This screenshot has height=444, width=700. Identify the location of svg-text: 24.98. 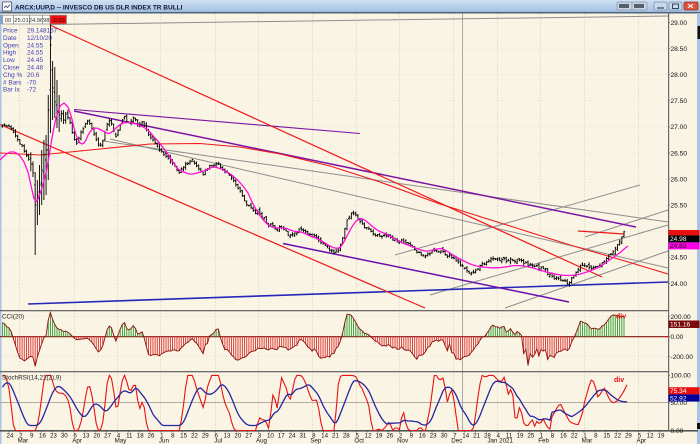
(678, 239).